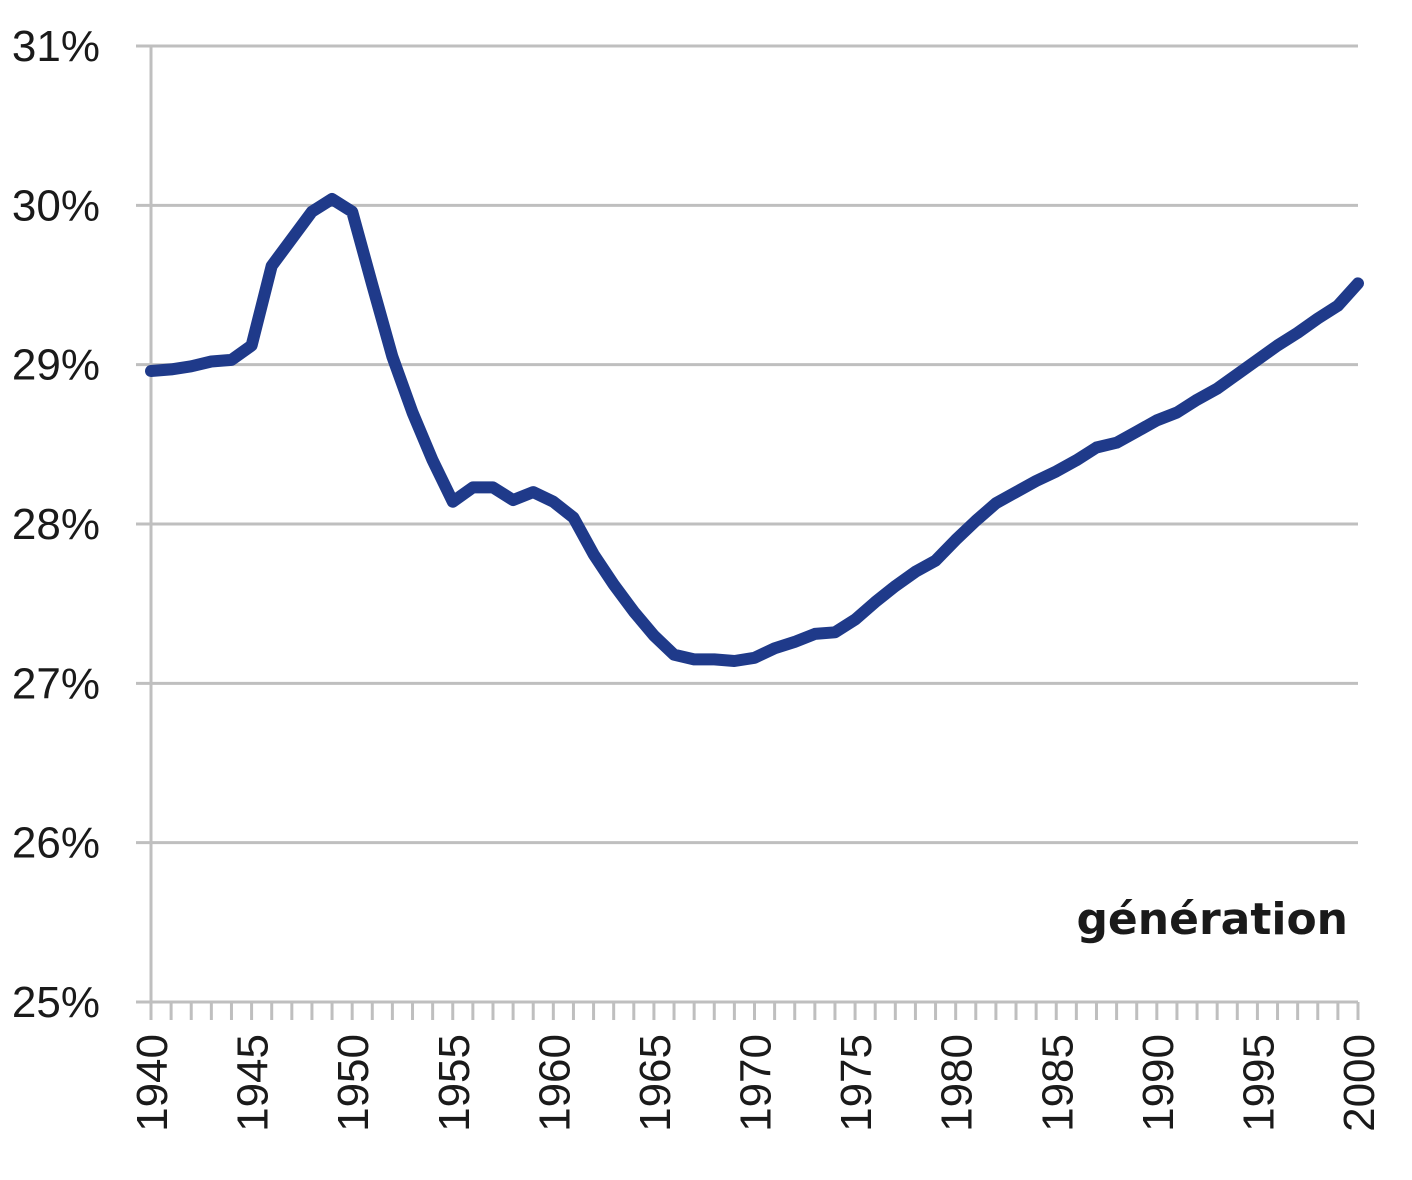  What do you see at coordinates (957, 1083) in the screenshot?
I see `x-tick-label: 1980` at bounding box center [957, 1083].